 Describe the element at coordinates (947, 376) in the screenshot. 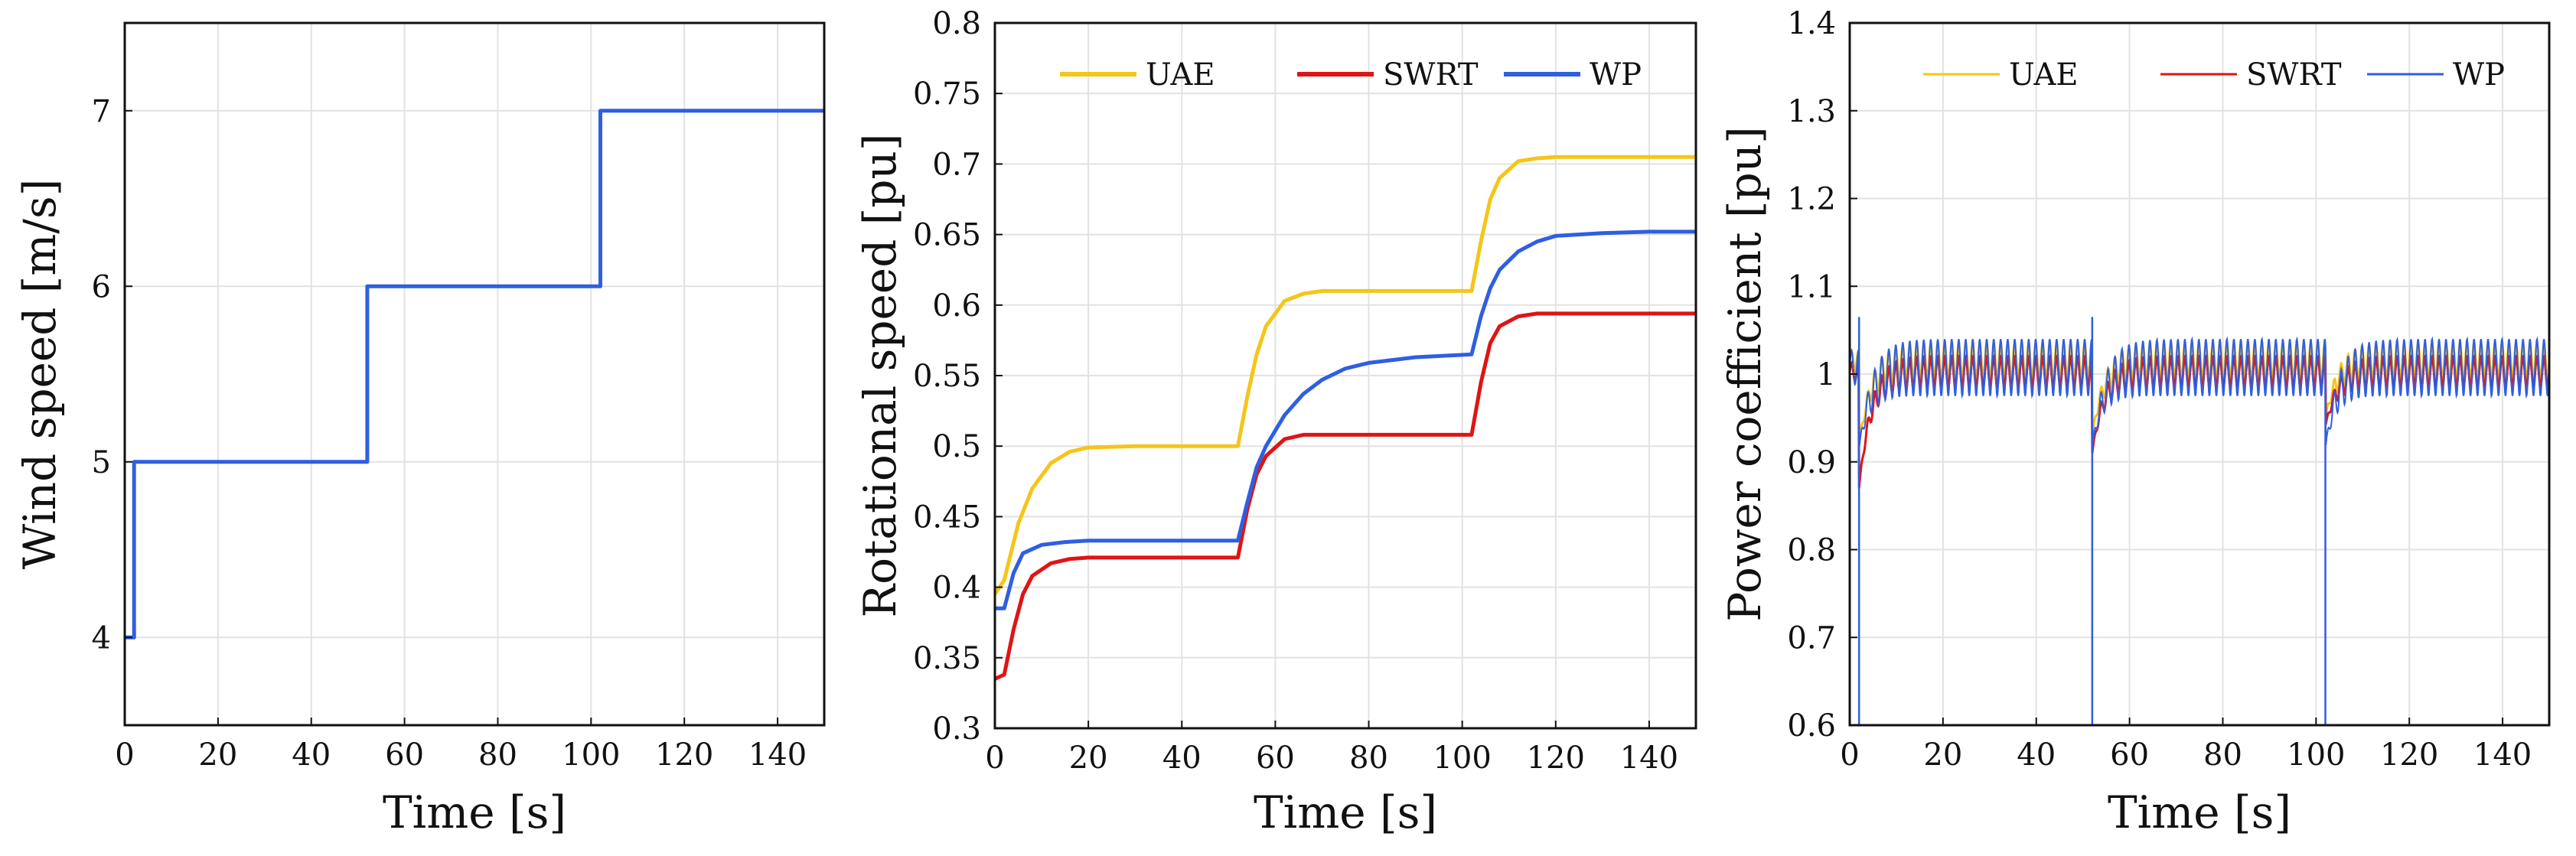

I see `y-tick-label: 0.55` at that location.